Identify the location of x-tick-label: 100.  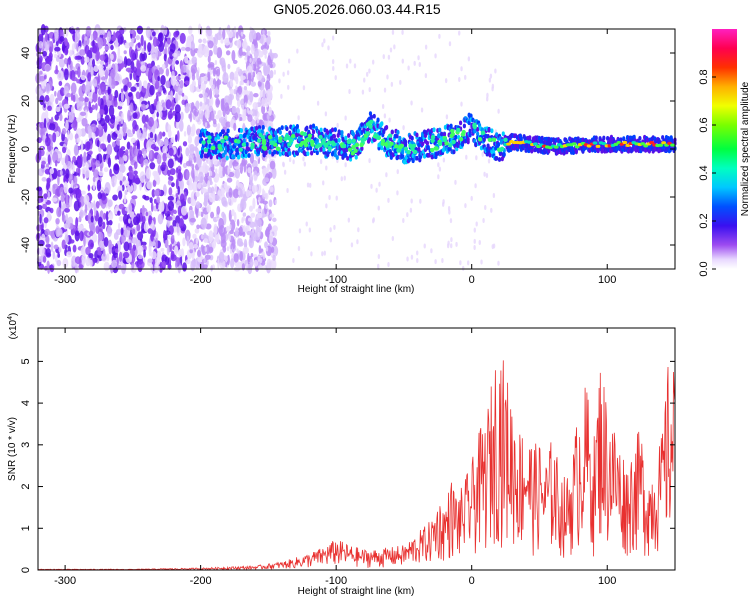
(607, 581).